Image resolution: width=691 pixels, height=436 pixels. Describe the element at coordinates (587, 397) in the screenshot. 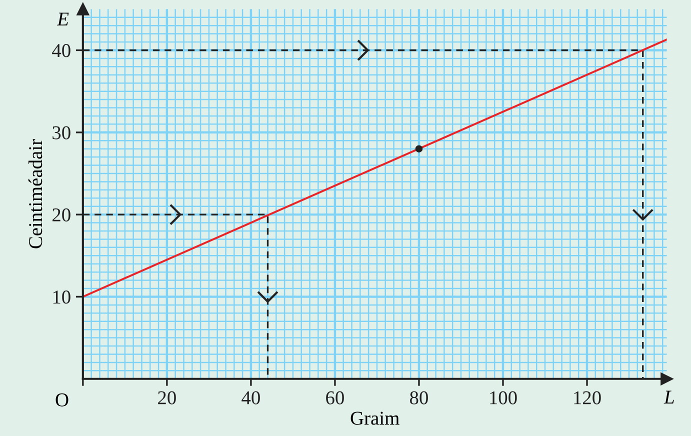

I see `x-tick-label: 120` at that location.